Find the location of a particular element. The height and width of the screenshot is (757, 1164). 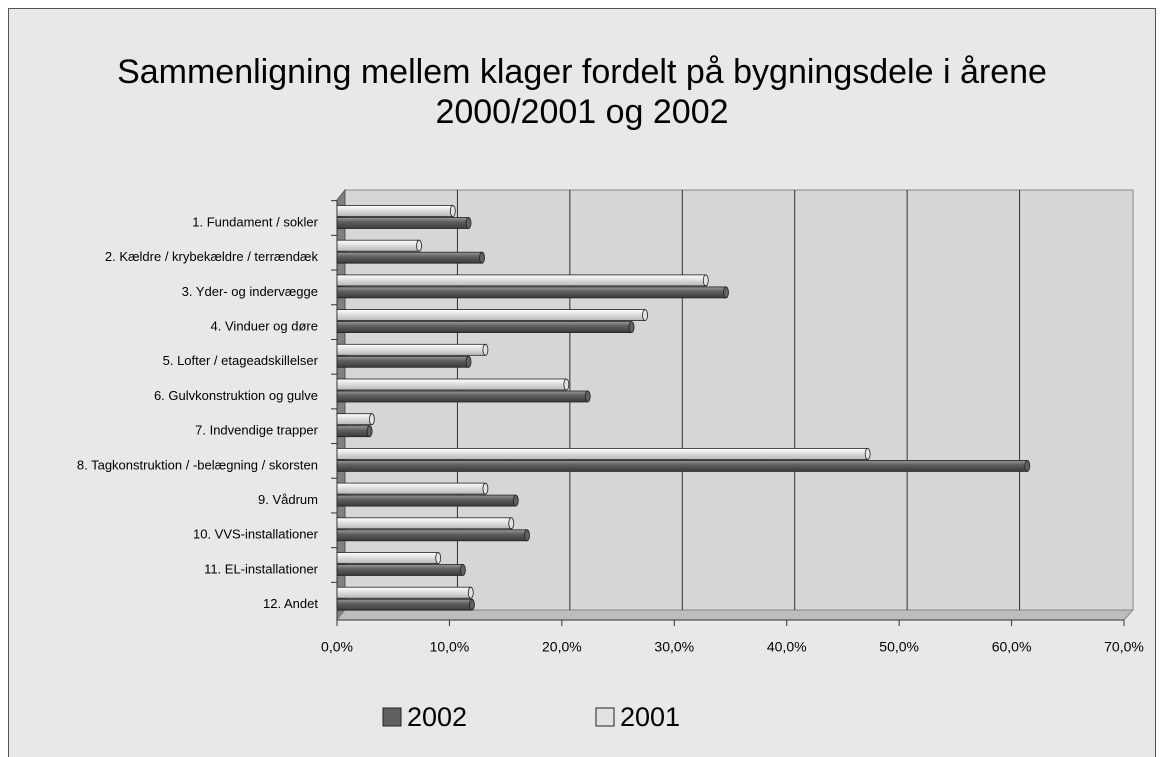

x-tick-label: 20,0% is located at coordinates (562, 647).